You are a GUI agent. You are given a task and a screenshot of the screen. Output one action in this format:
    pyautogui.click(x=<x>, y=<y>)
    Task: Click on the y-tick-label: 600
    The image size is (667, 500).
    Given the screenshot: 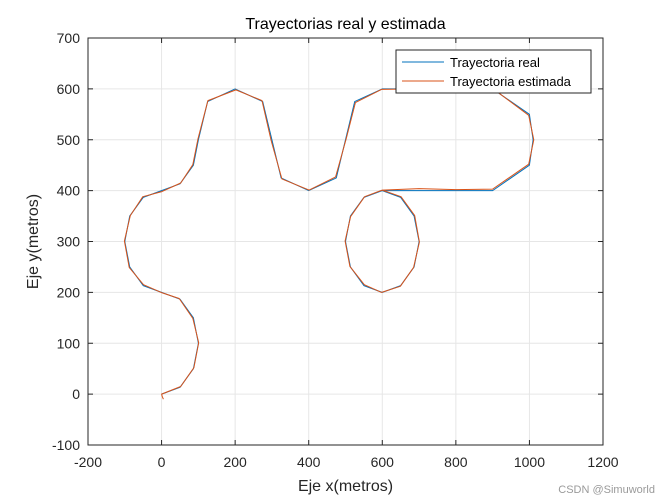 What is the action you would take?
    pyautogui.click(x=69, y=89)
    